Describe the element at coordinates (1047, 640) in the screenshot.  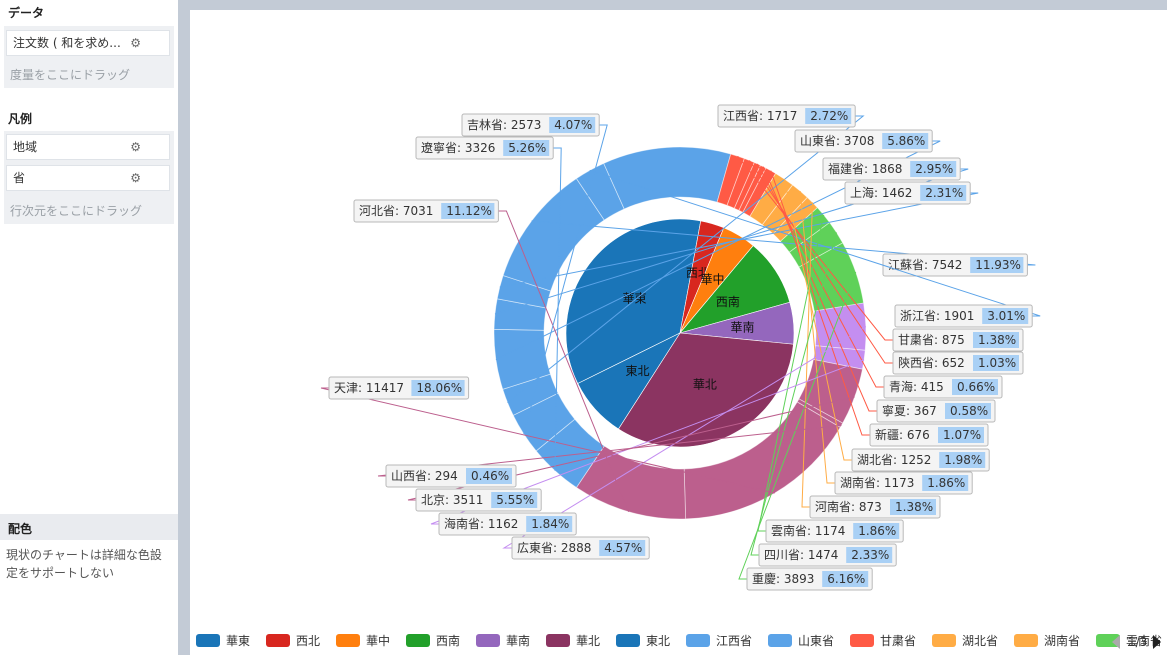
I see `legend-item-湖南省: 湖南省` at that location.